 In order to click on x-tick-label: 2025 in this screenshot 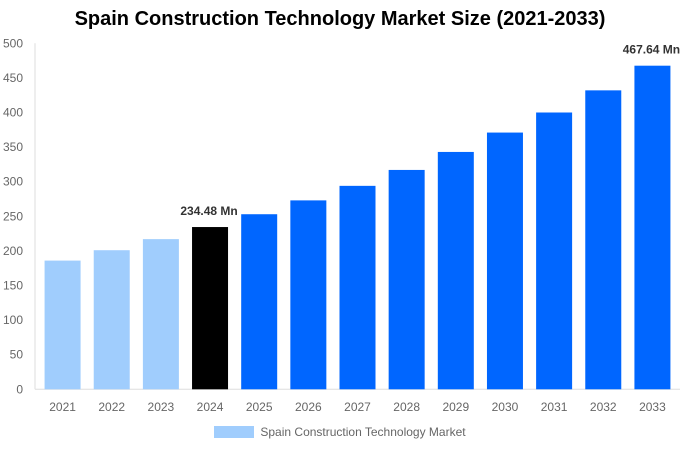, I will do `click(259, 407)`.